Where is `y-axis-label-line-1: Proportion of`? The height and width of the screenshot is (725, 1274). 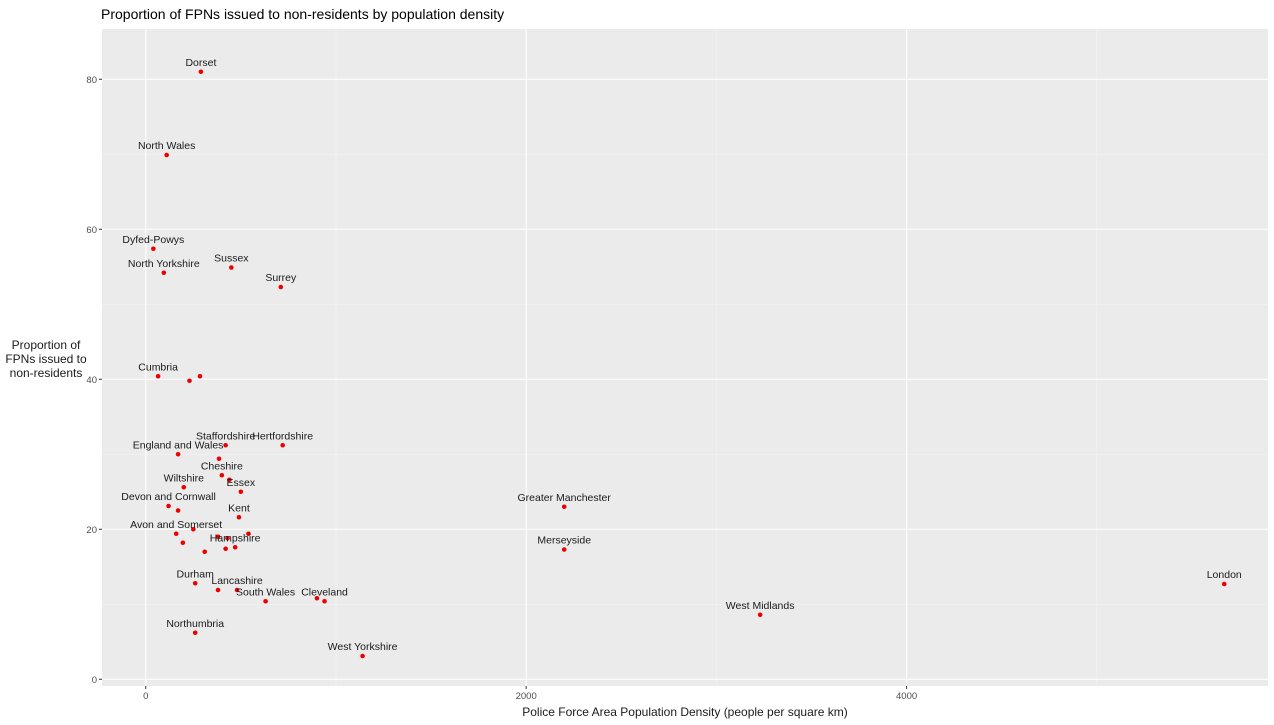 y-axis-label-line-1: Proportion of is located at coordinates (46, 345).